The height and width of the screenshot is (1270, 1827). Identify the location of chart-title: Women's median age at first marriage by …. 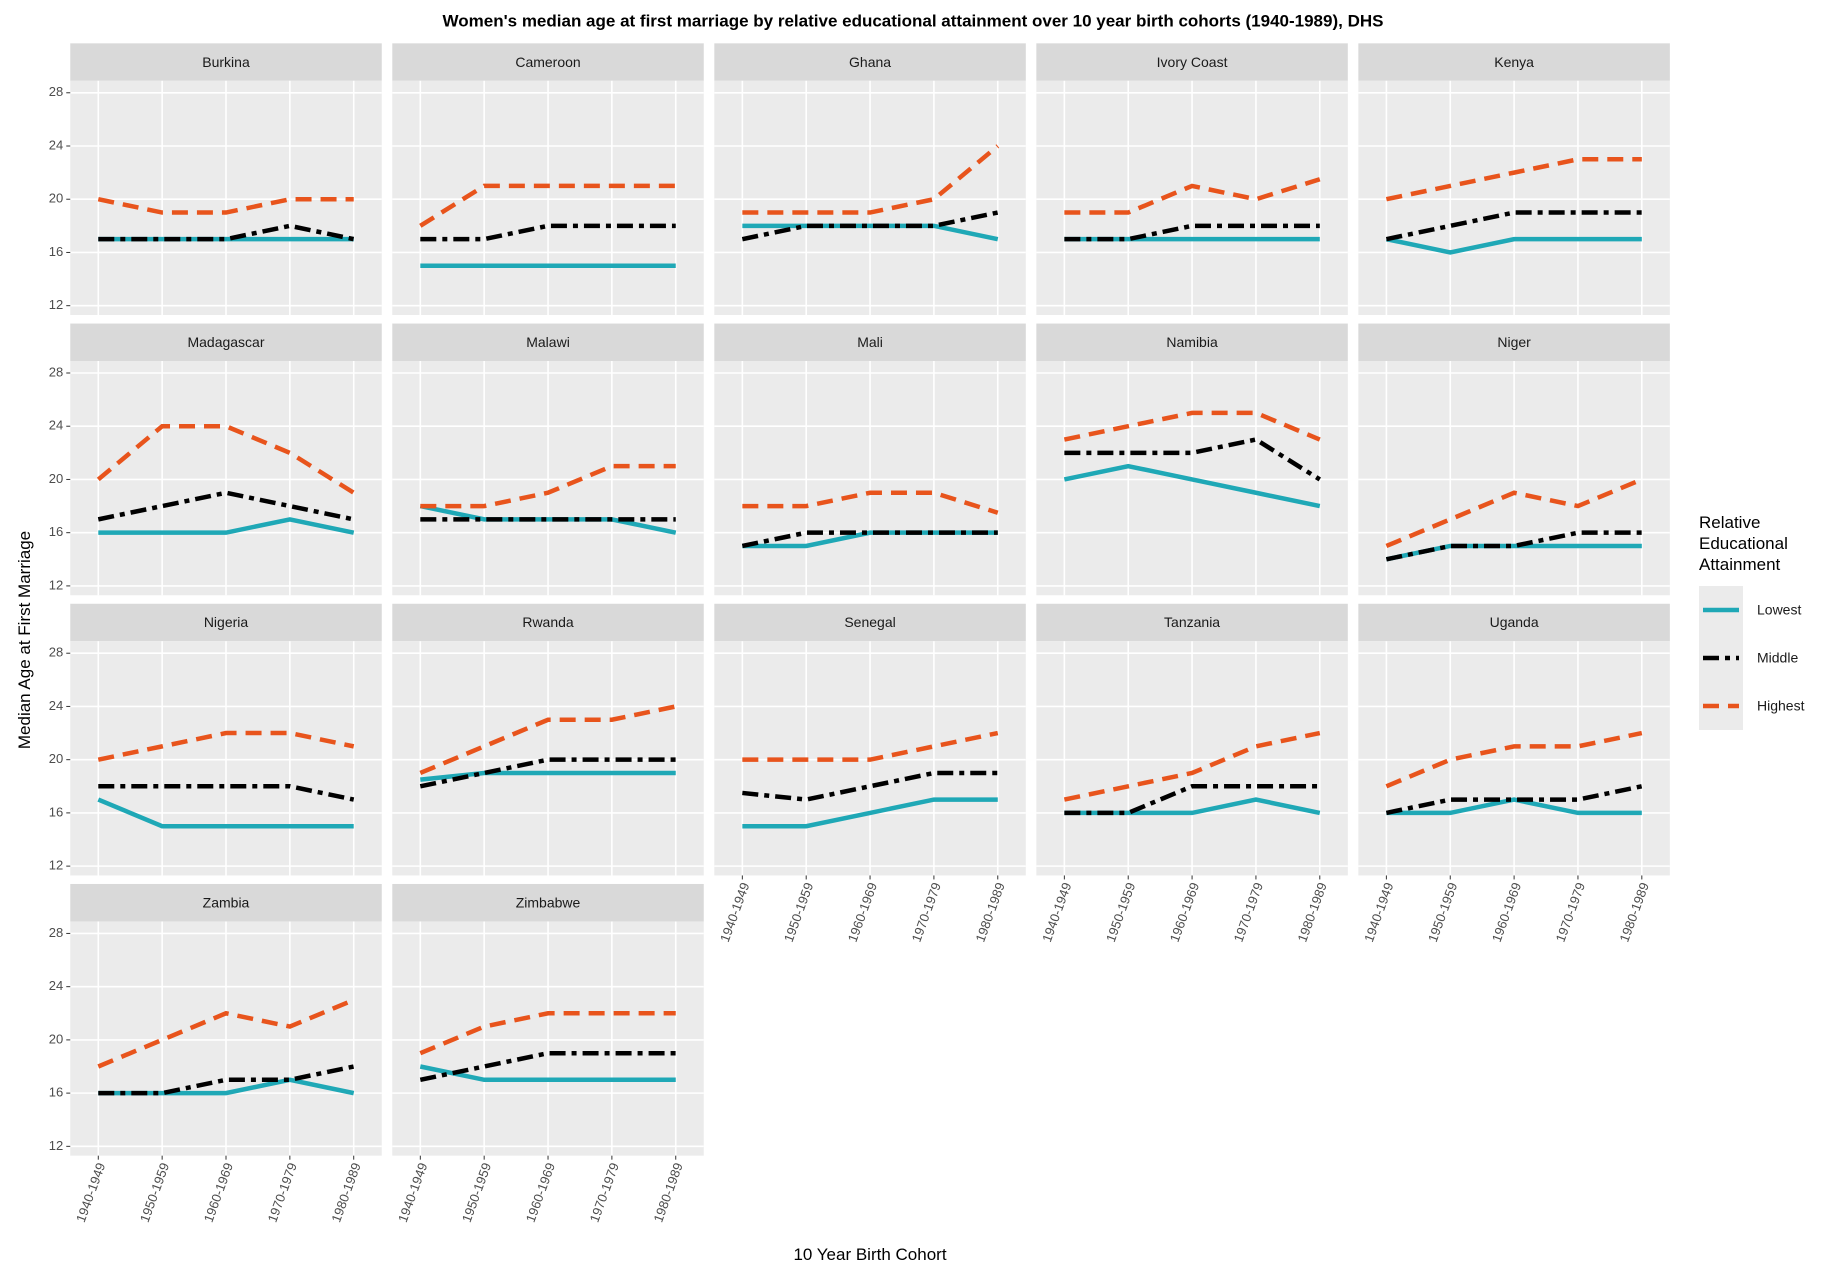
(913, 20).